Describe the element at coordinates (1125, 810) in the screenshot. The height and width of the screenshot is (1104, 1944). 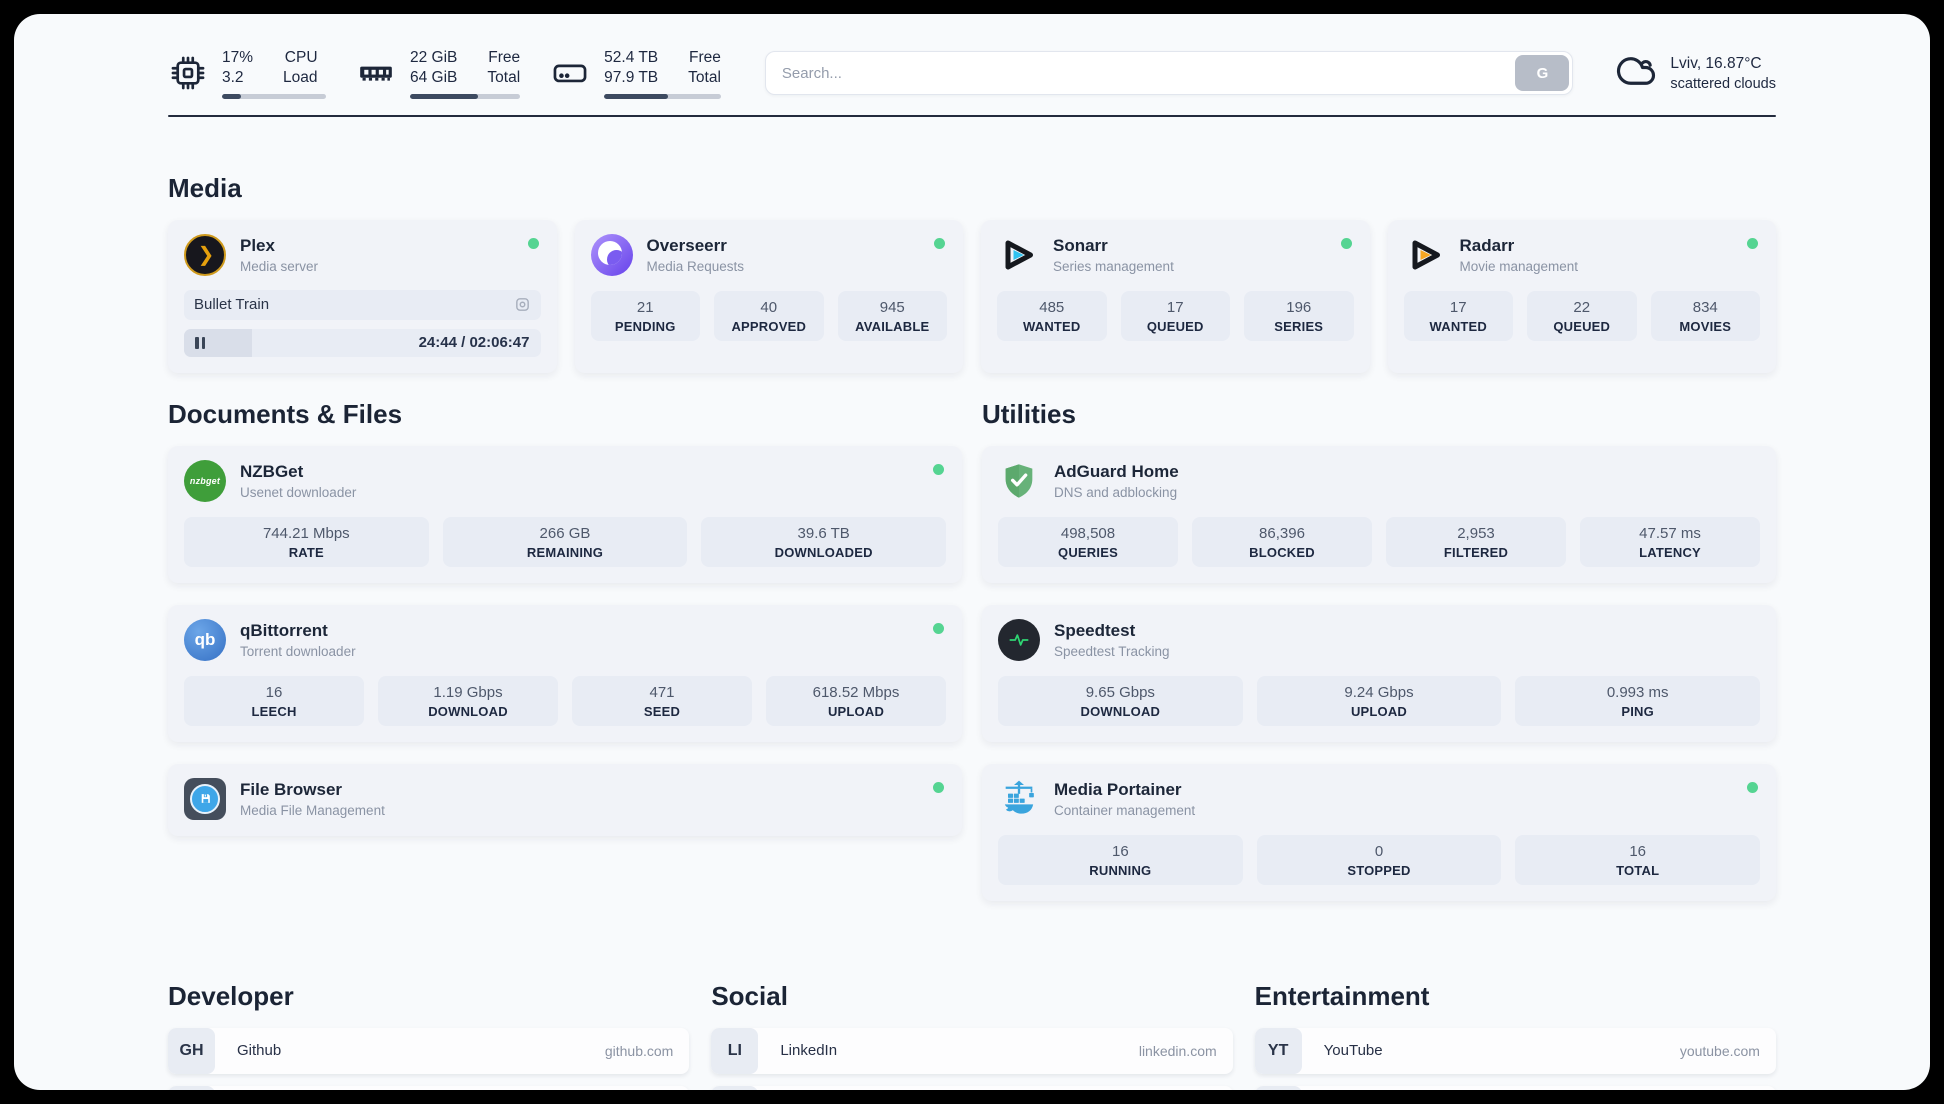
I see `app-subtitle: Container management` at that location.